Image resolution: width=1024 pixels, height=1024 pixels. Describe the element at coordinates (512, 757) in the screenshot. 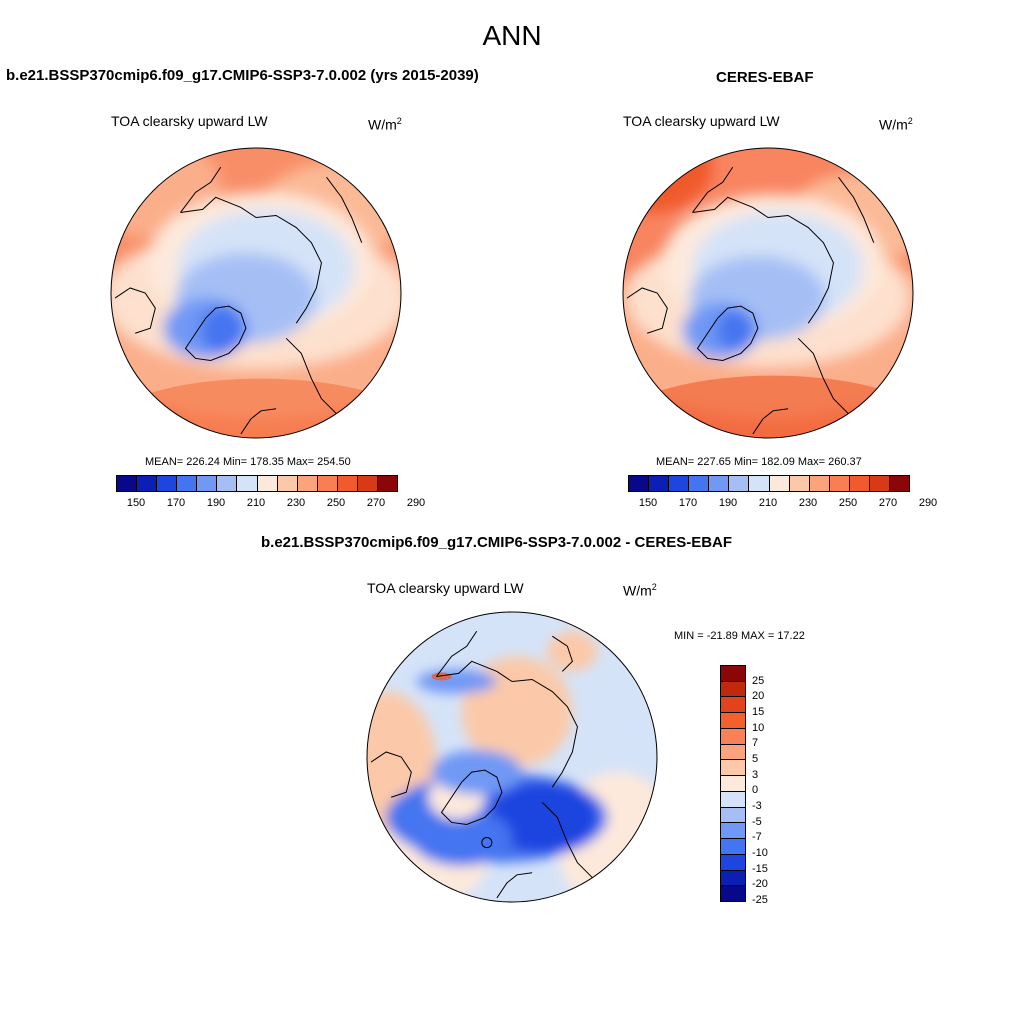

I see `panel-3-map` at that location.